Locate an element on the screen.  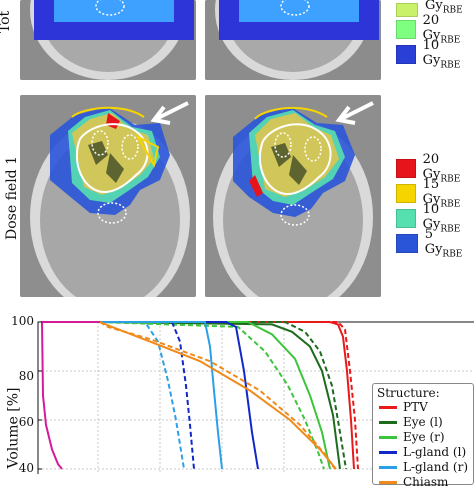
y-tick-label: 80 is located at coordinates (26, 376).